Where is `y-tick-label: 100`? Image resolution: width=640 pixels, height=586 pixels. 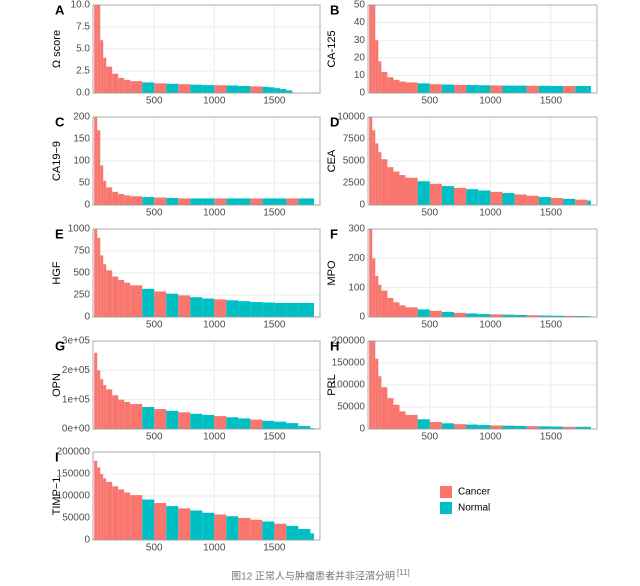 y-tick-label: 100 is located at coordinates (356, 287).